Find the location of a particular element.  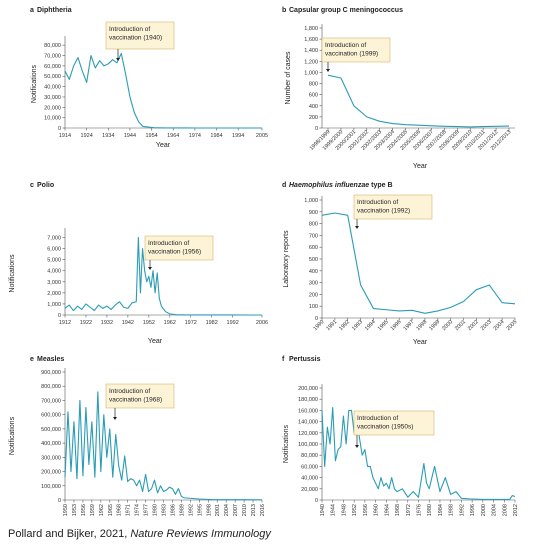

x-tick-label: 1953 is located at coordinates (75, 510).